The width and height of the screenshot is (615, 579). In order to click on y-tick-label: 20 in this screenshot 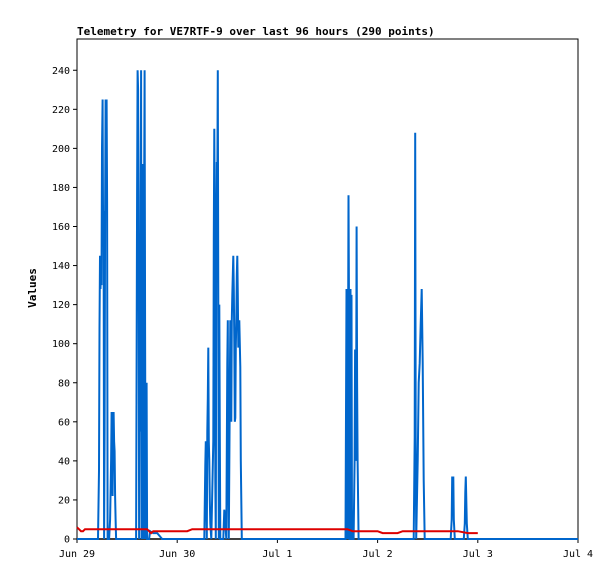, I will do `click(64, 500)`.